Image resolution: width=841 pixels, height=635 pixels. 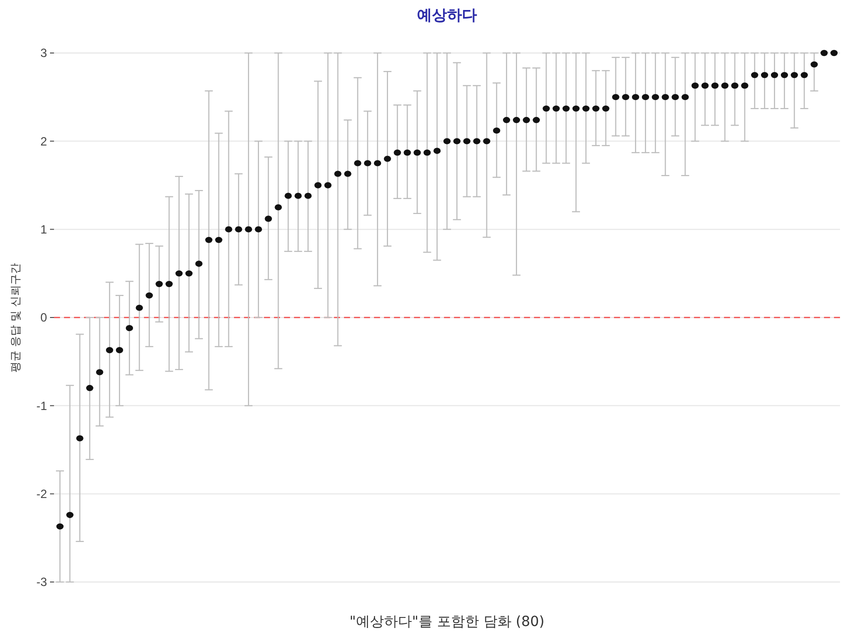 What do you see at coordinates (44, 141) in the screenshot?
I see `y-tick-label: 2` at bounding box center [44, 141].